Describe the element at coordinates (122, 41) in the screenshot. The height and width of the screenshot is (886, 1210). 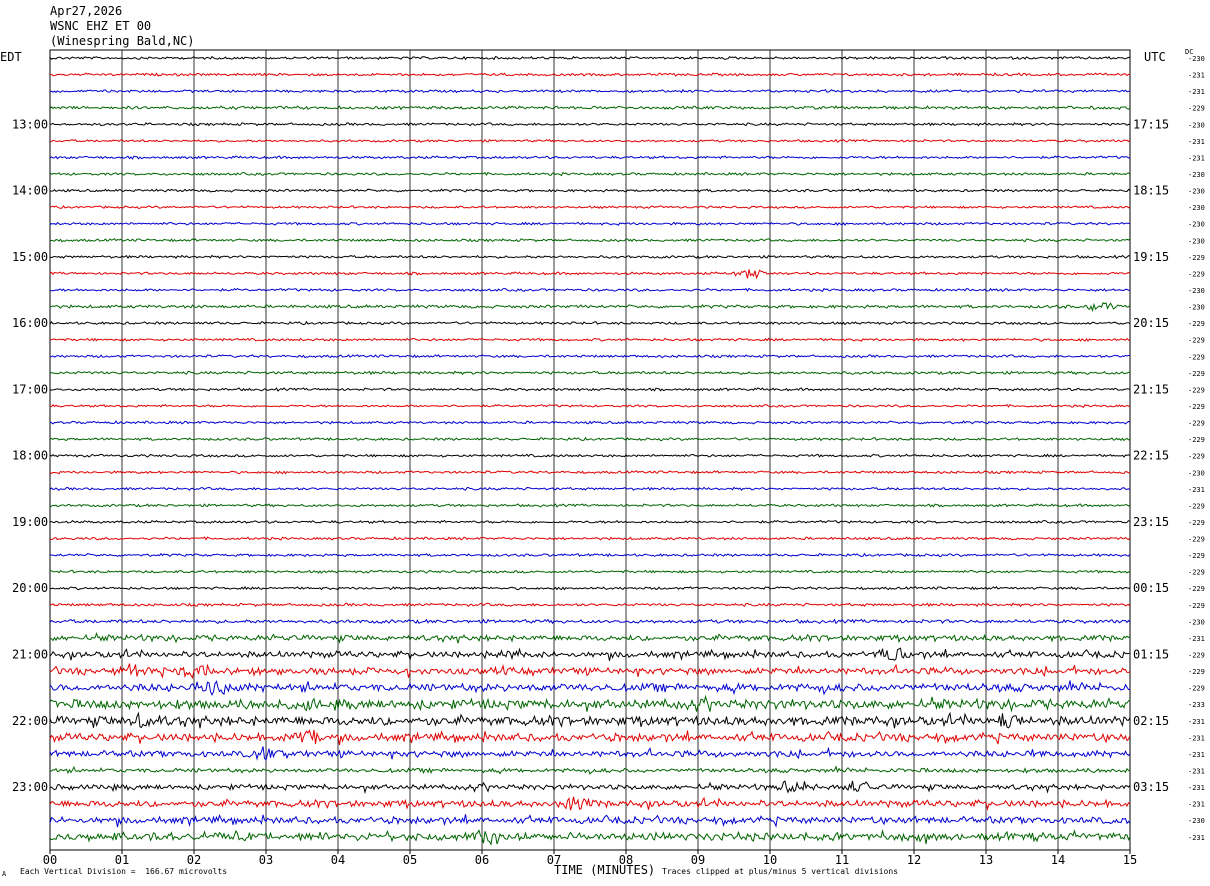
I see `location-label: (Winespring Bald,NC)` at that location.